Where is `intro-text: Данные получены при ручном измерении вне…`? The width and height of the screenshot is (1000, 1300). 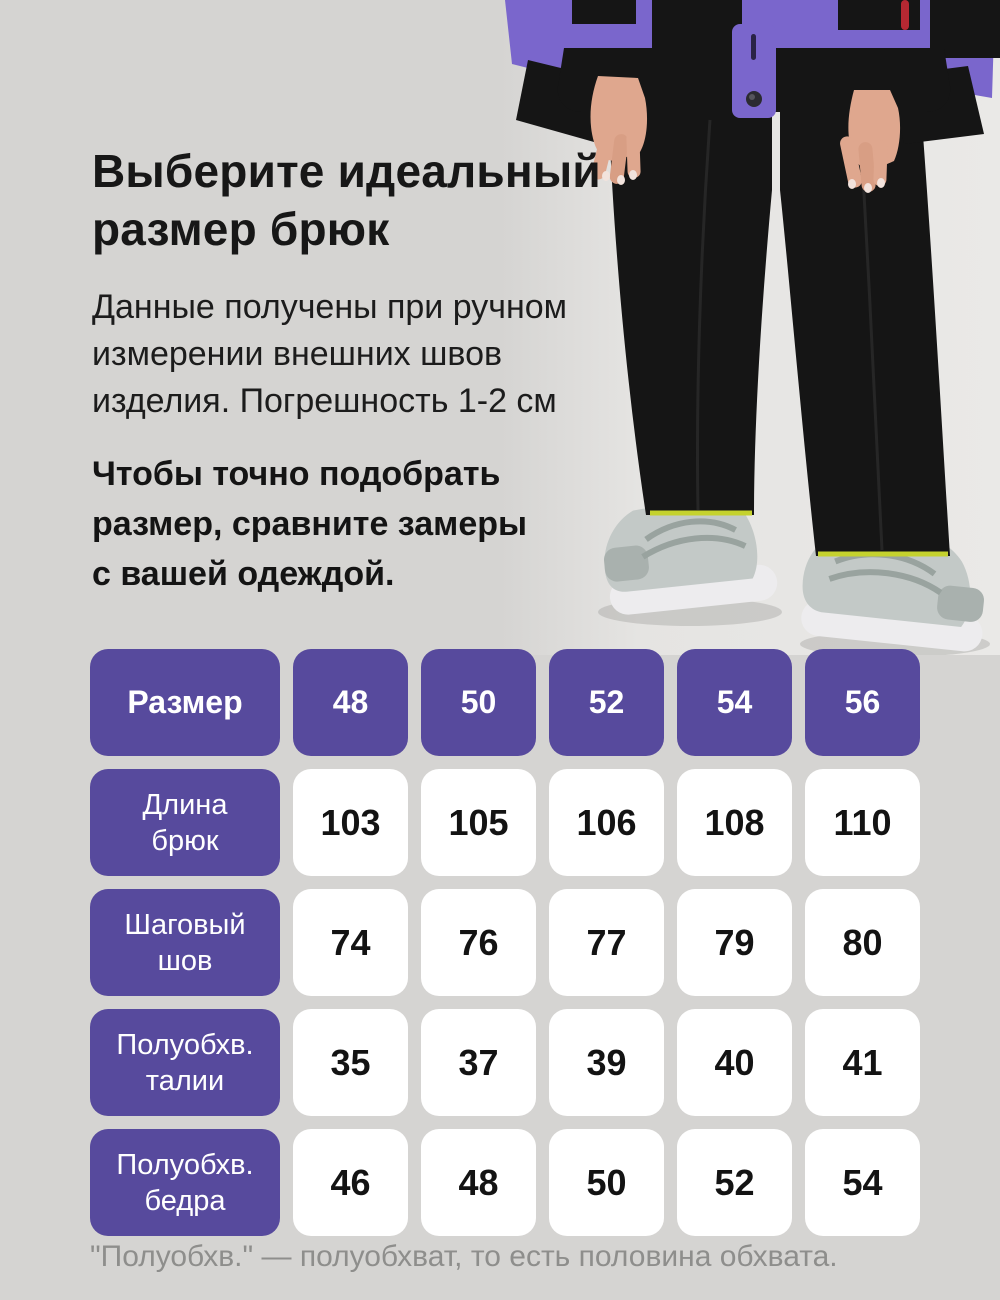 intro-text: Данные получены при ручном измерении вне… is located at coordinates (330, 354).